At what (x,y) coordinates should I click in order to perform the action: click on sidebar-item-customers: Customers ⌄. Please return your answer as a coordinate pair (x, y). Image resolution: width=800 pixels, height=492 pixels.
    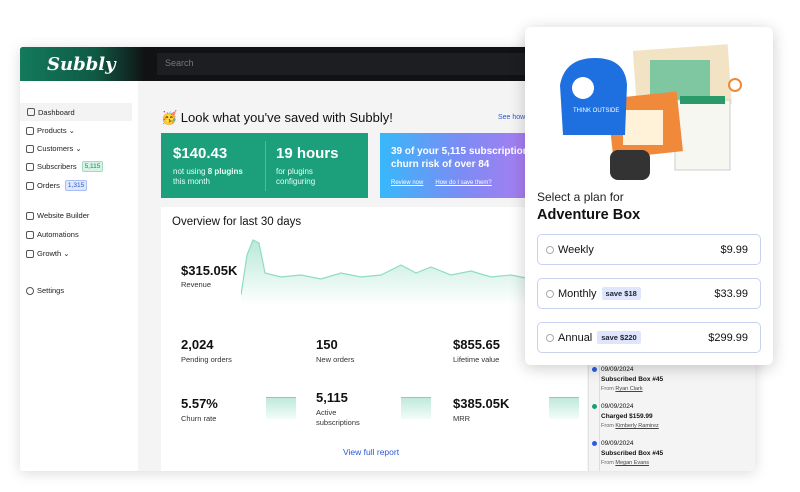
    Looking at the image, I should click on (54, 148).